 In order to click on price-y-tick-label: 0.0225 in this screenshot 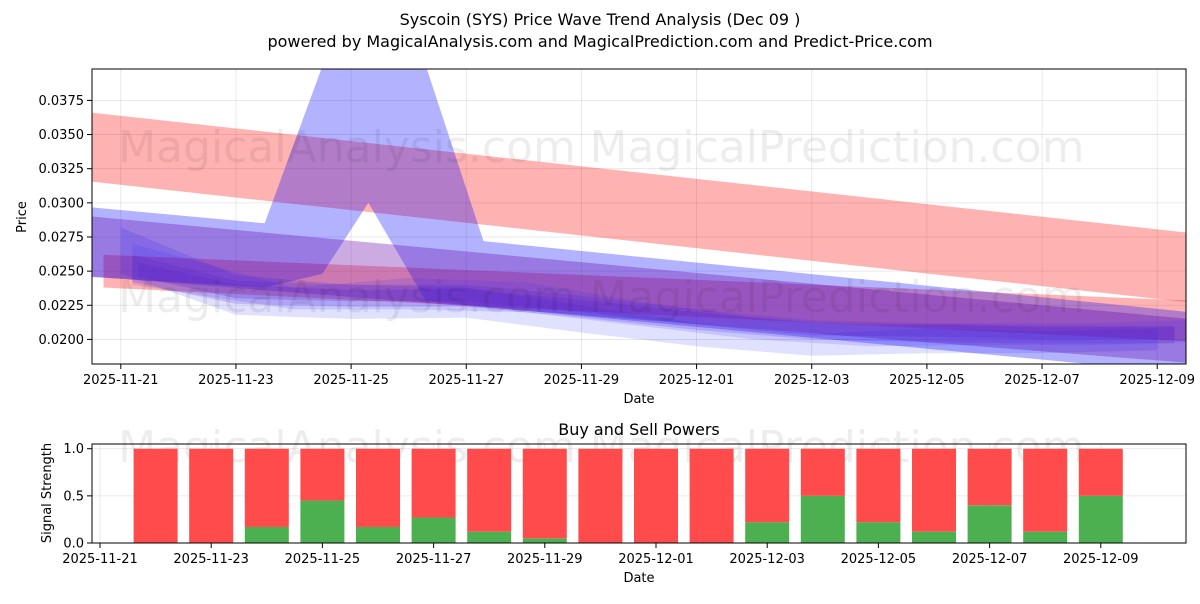, I will do `click(62, 306)`.